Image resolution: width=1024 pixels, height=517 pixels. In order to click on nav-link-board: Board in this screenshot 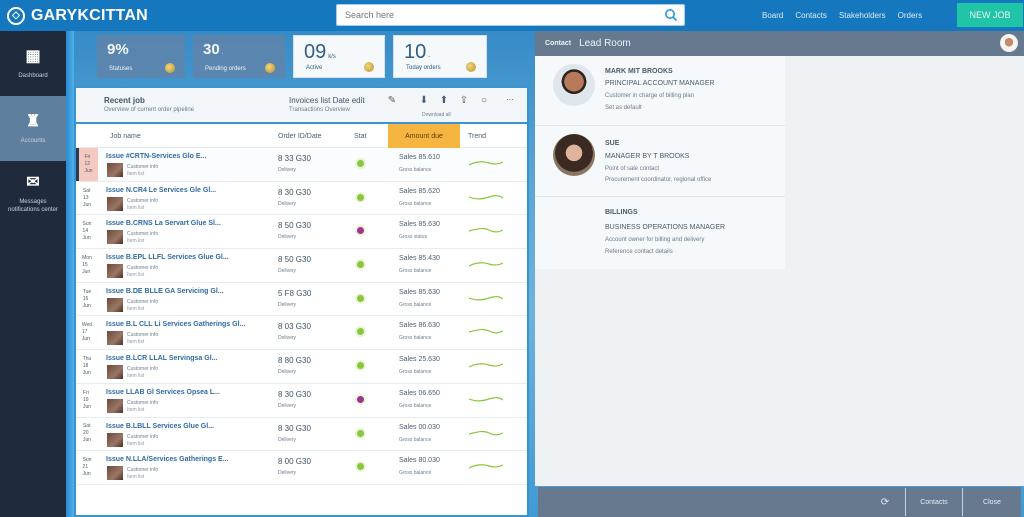, I will do `click(773, 15)`.